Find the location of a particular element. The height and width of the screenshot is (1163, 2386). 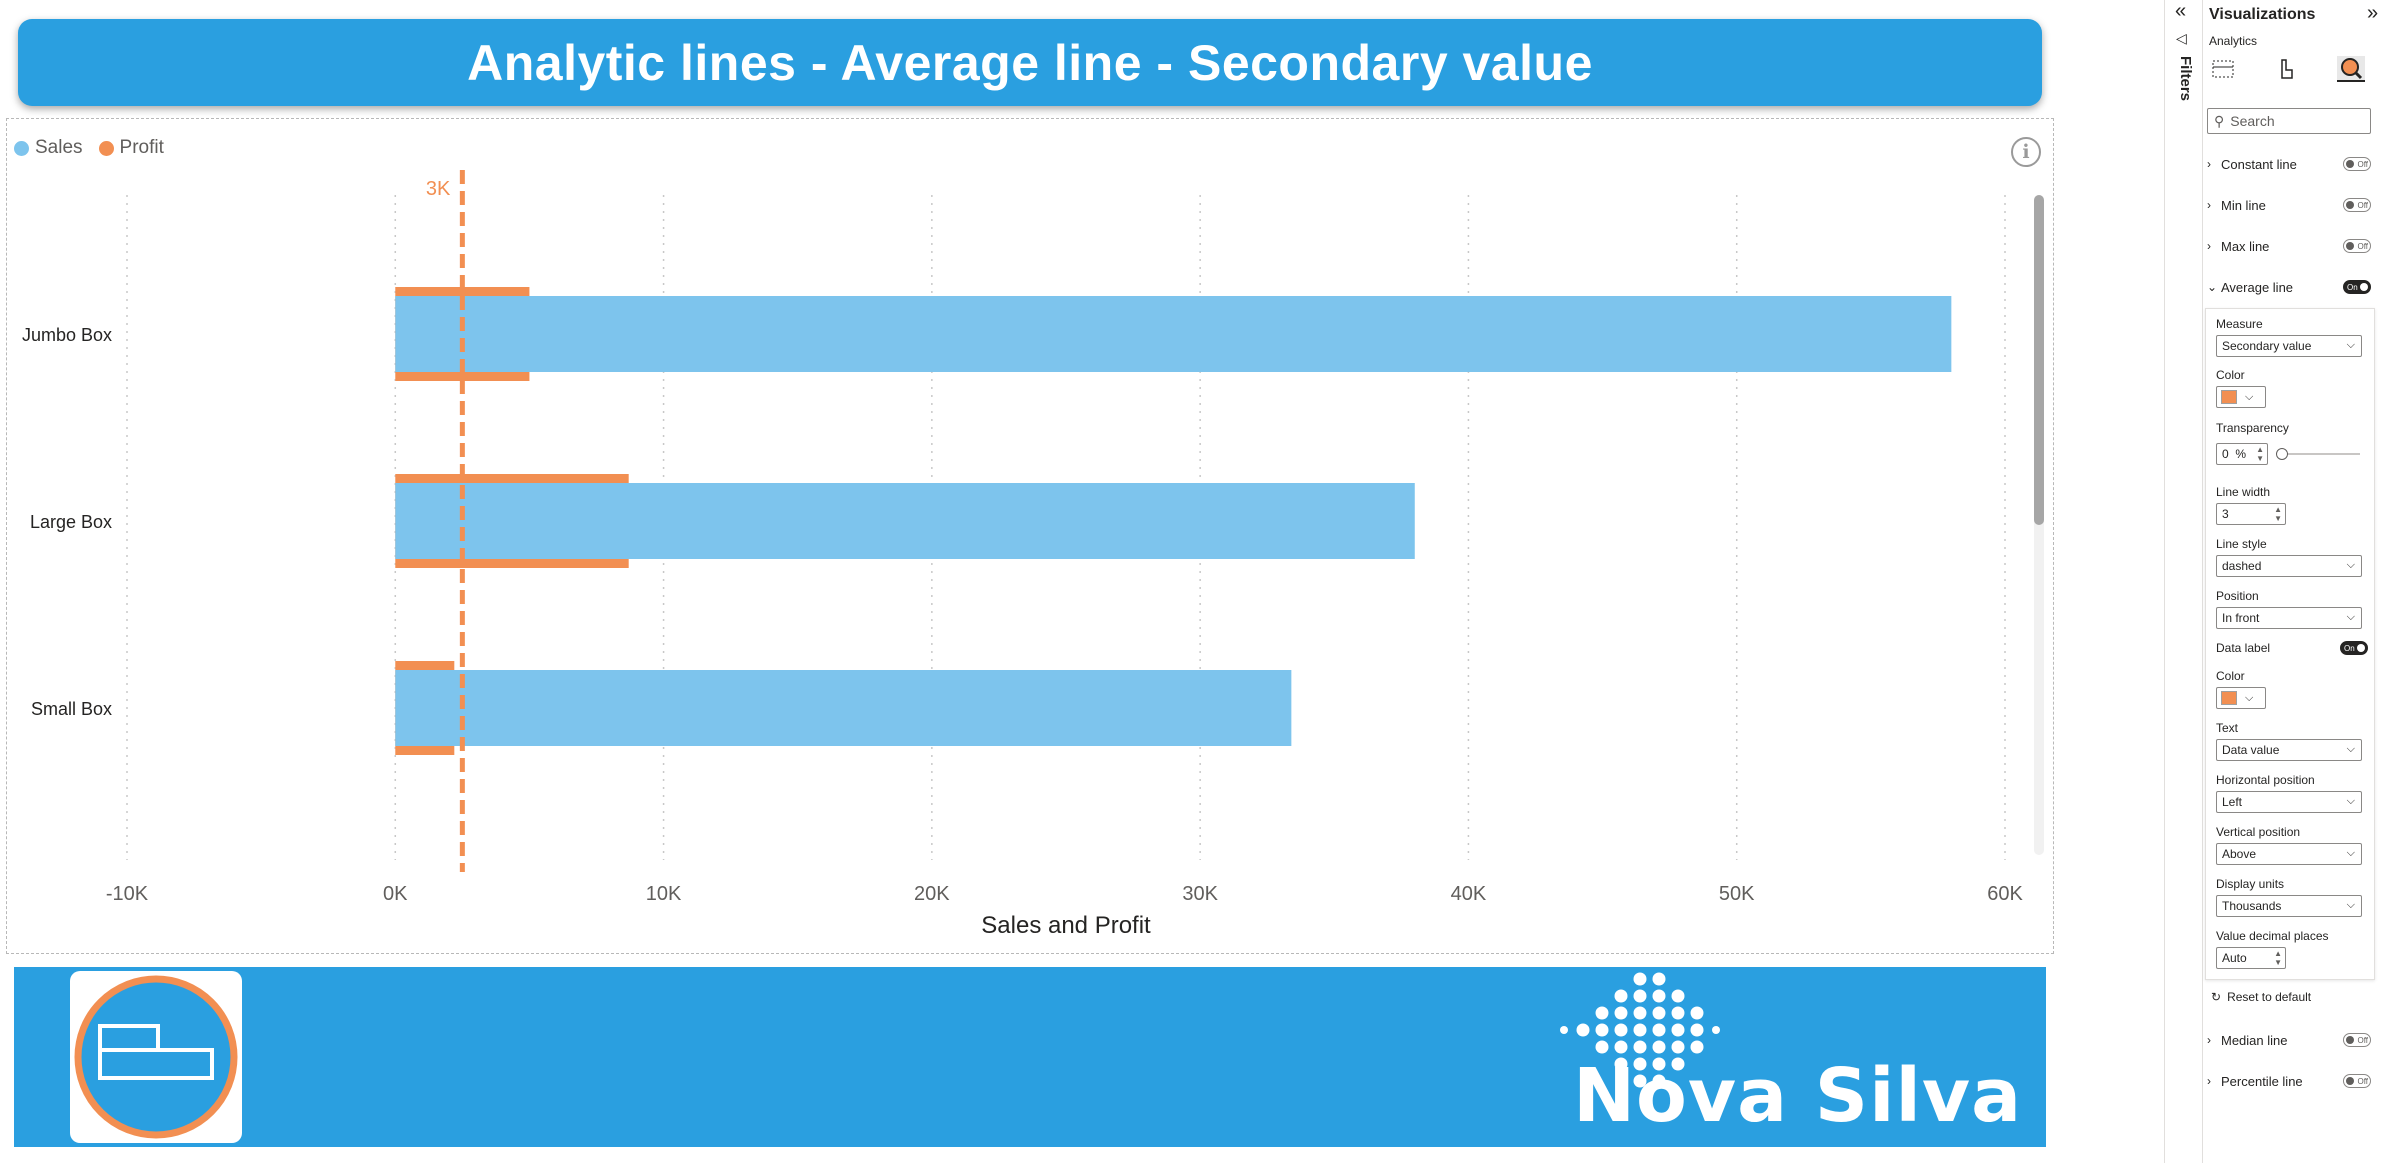

section-label: Percentile line is located at coordinates (2262, 1081).